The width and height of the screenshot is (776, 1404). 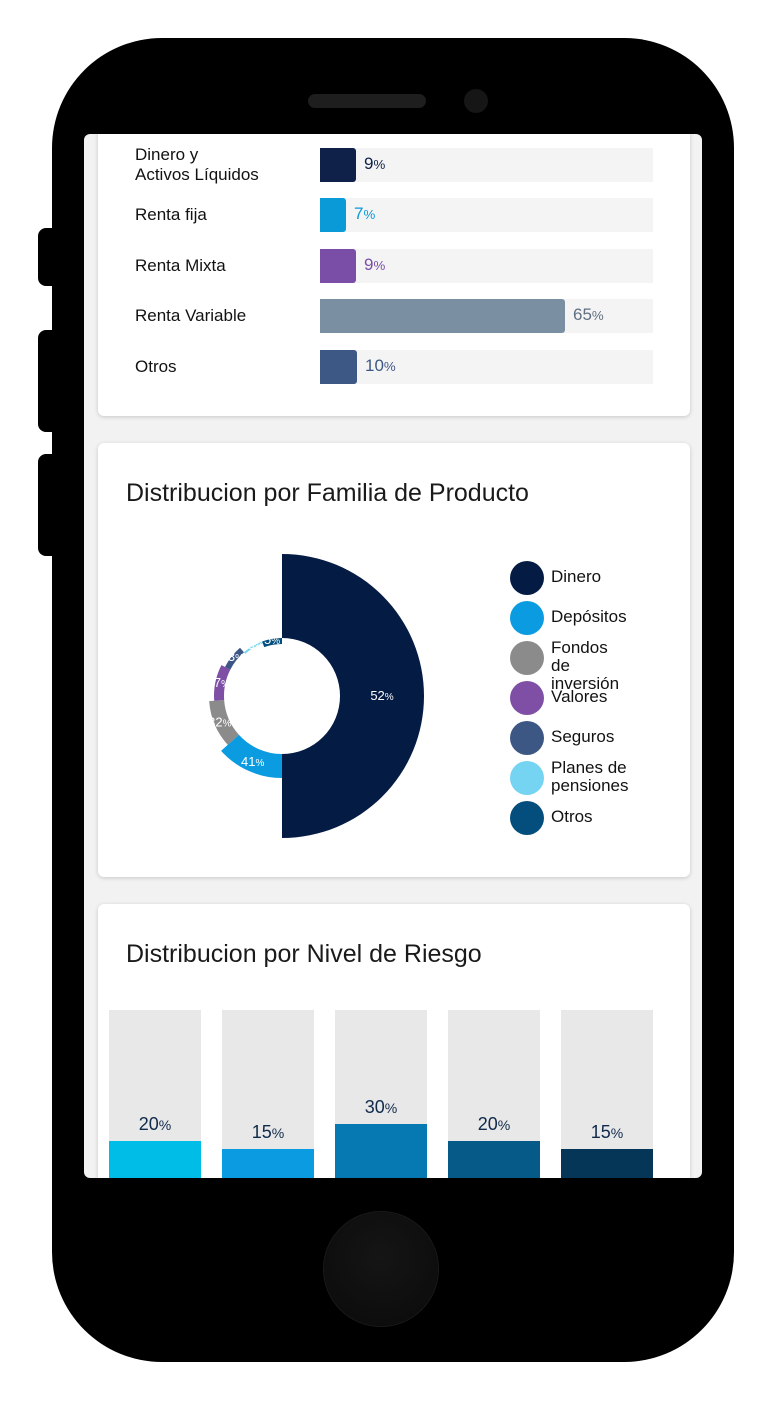 I want to click on legend-label: Otros, so click(x=572, y=816).